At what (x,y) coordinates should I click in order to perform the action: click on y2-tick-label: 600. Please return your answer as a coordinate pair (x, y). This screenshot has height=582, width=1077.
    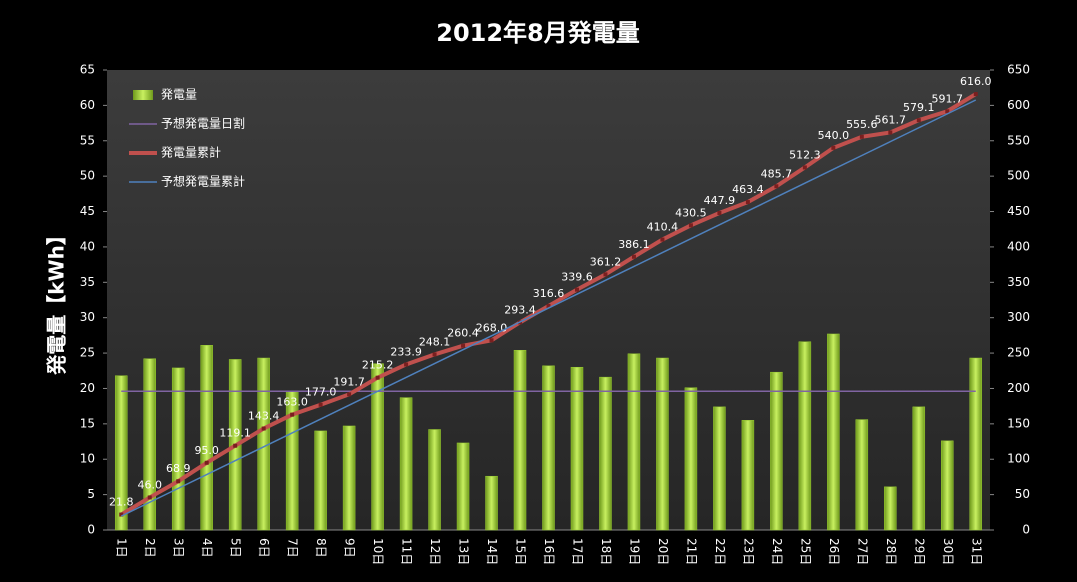
    Looking at the image, I should click on (1018, 105).